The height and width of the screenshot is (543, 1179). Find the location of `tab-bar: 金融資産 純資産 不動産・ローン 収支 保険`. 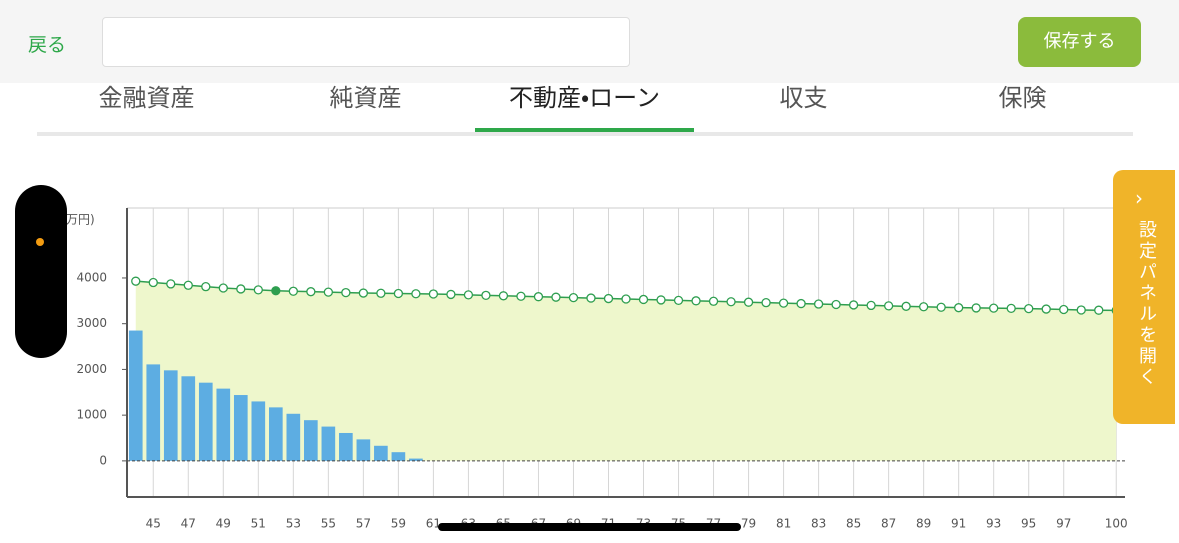

tab-bar: 金融資産 純資産 不動産・ローン 収支 保険 is located at coordinates (585, 109).